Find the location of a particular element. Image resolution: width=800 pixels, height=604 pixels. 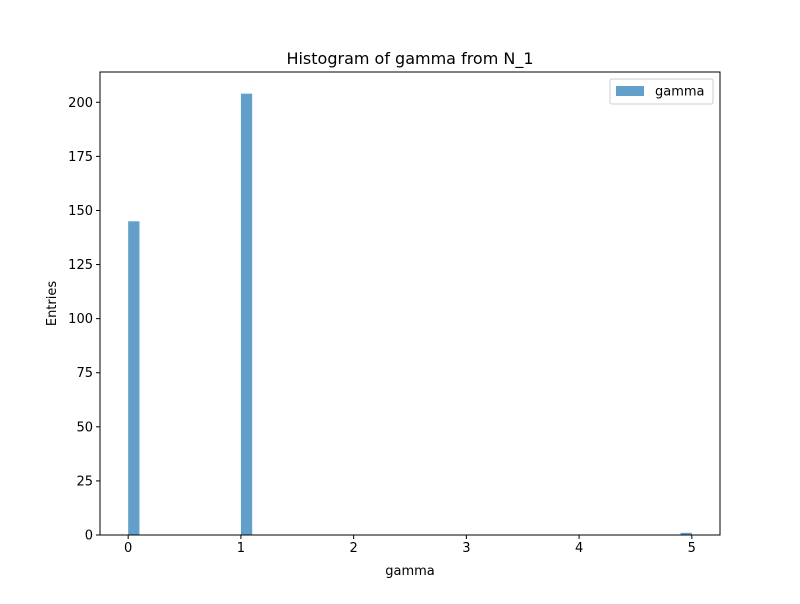

x-tick-label: 1 is located at coordinates (241, 548).